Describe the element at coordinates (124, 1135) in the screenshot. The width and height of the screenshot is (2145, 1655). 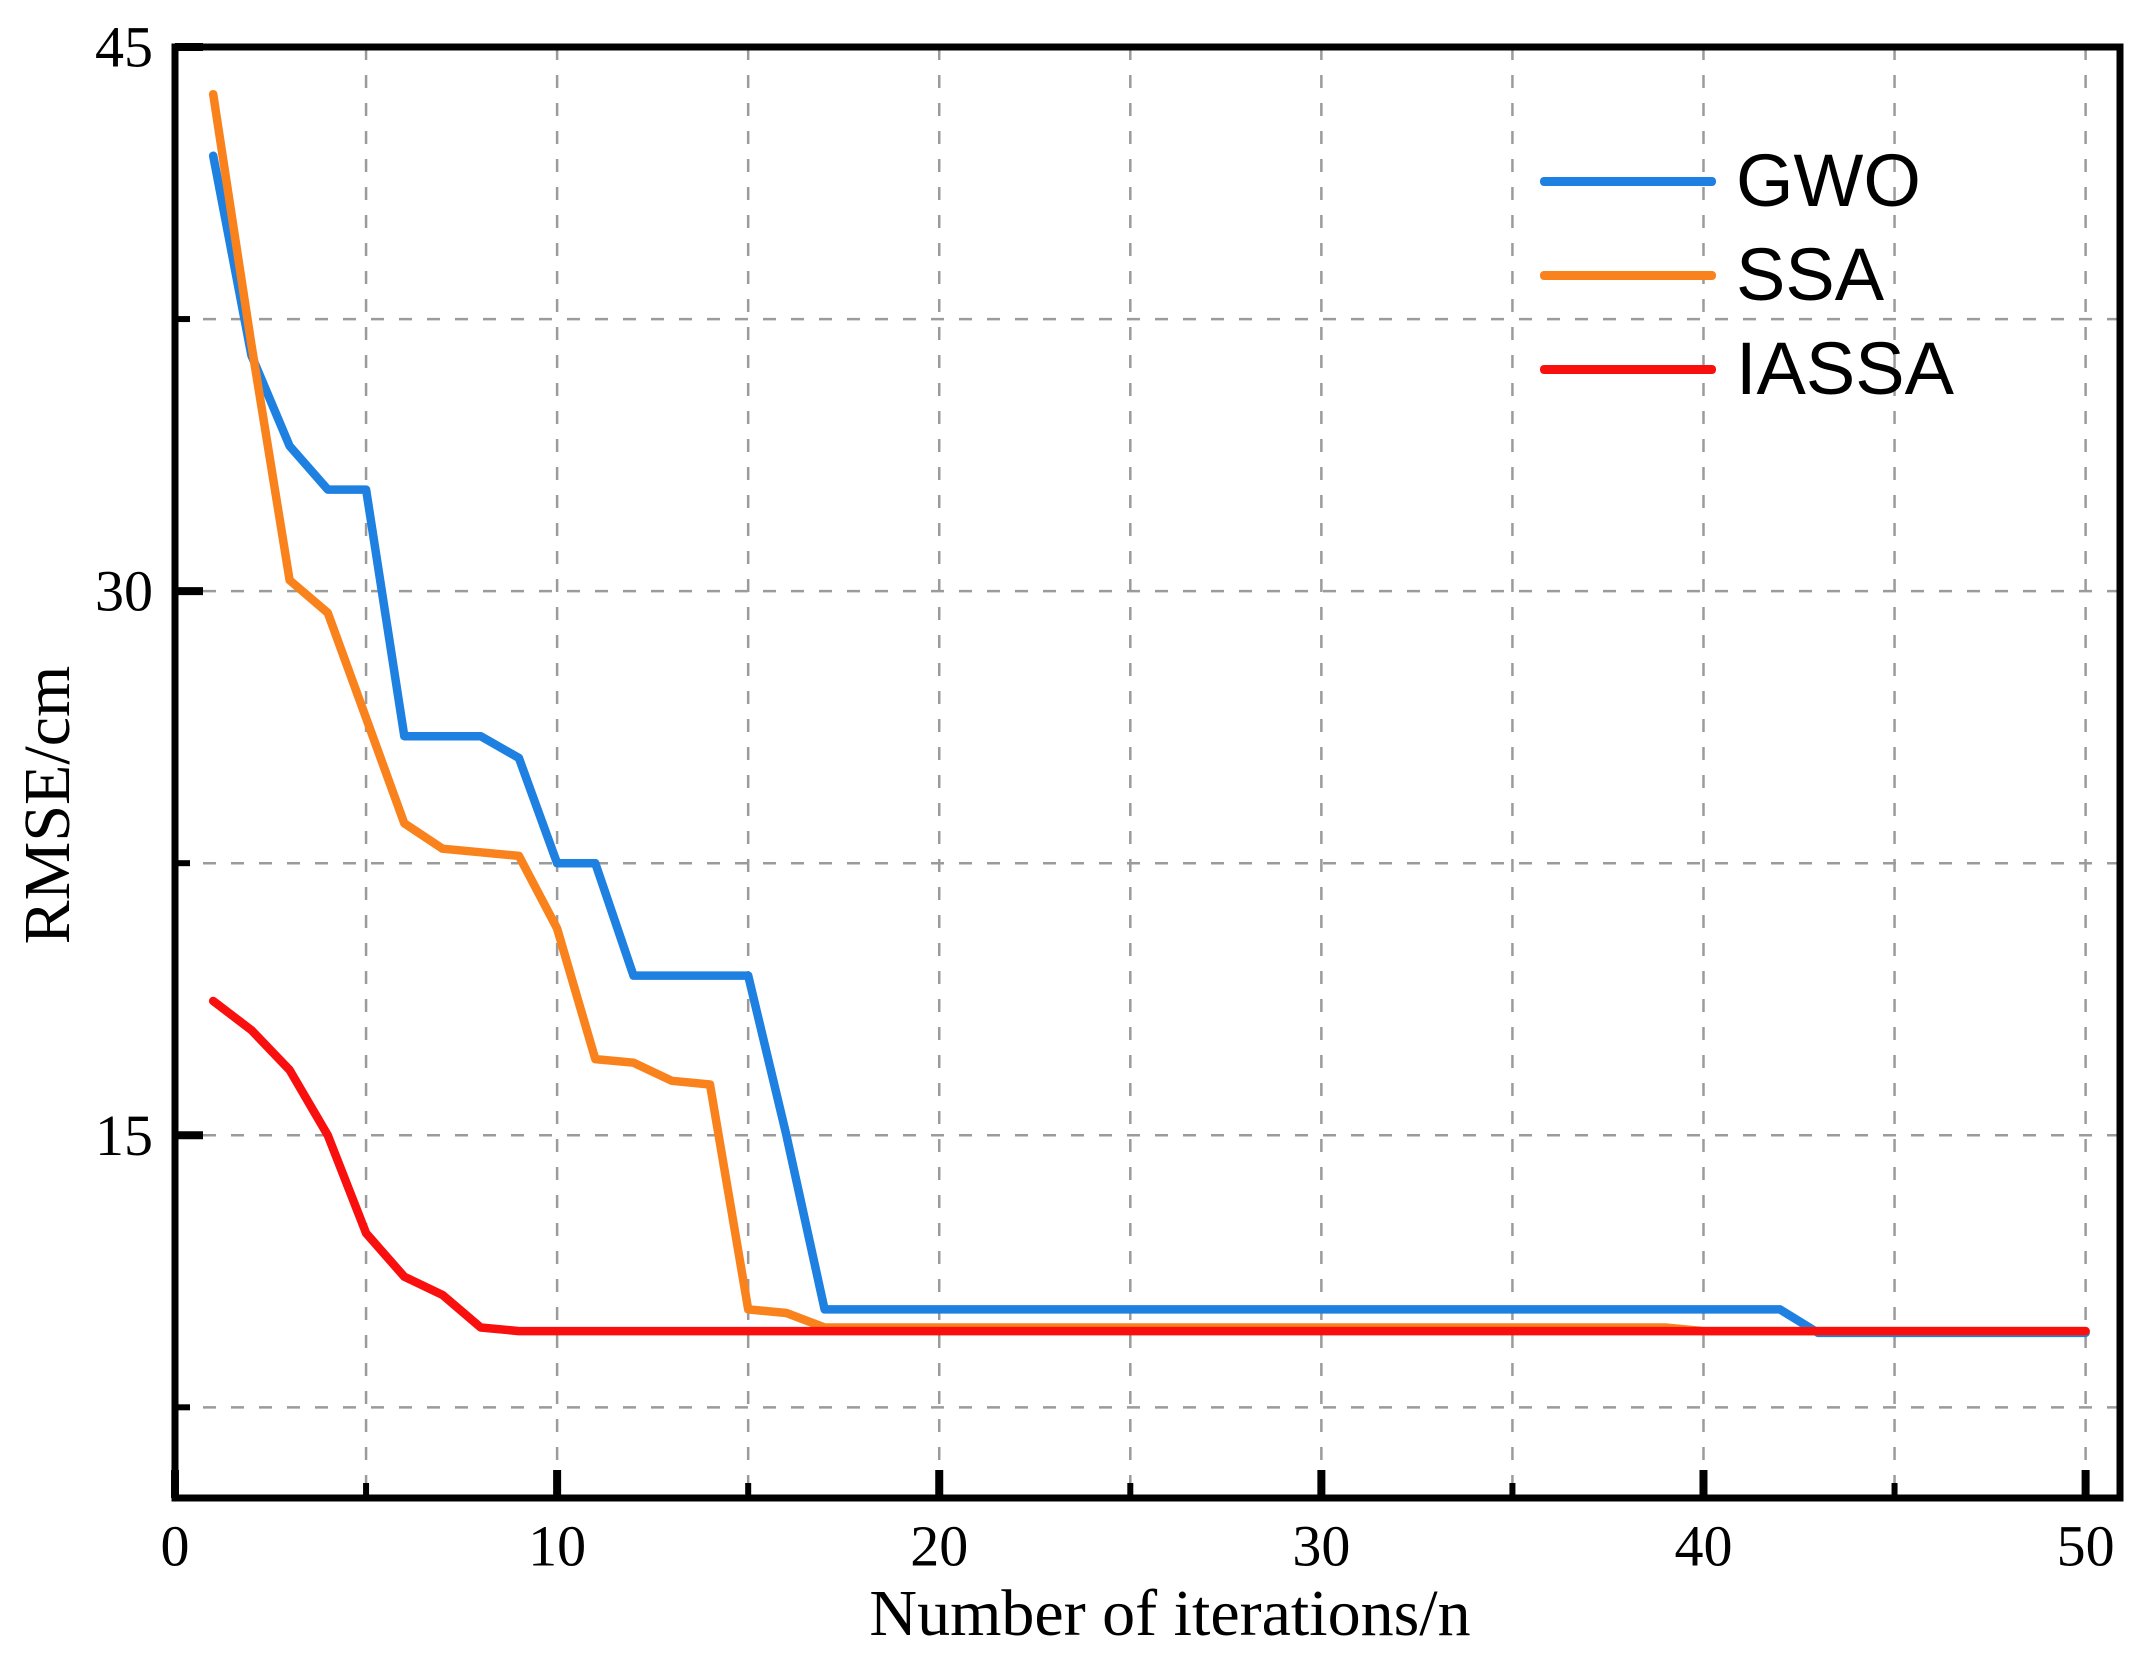
I see `y-tick-label: 15` at that location.